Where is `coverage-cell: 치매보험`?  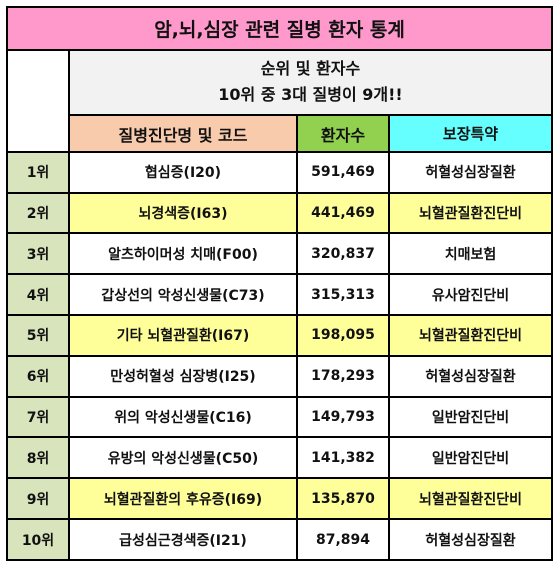 coverage-cell: 치매보험 is located at coordinates (470, 254).